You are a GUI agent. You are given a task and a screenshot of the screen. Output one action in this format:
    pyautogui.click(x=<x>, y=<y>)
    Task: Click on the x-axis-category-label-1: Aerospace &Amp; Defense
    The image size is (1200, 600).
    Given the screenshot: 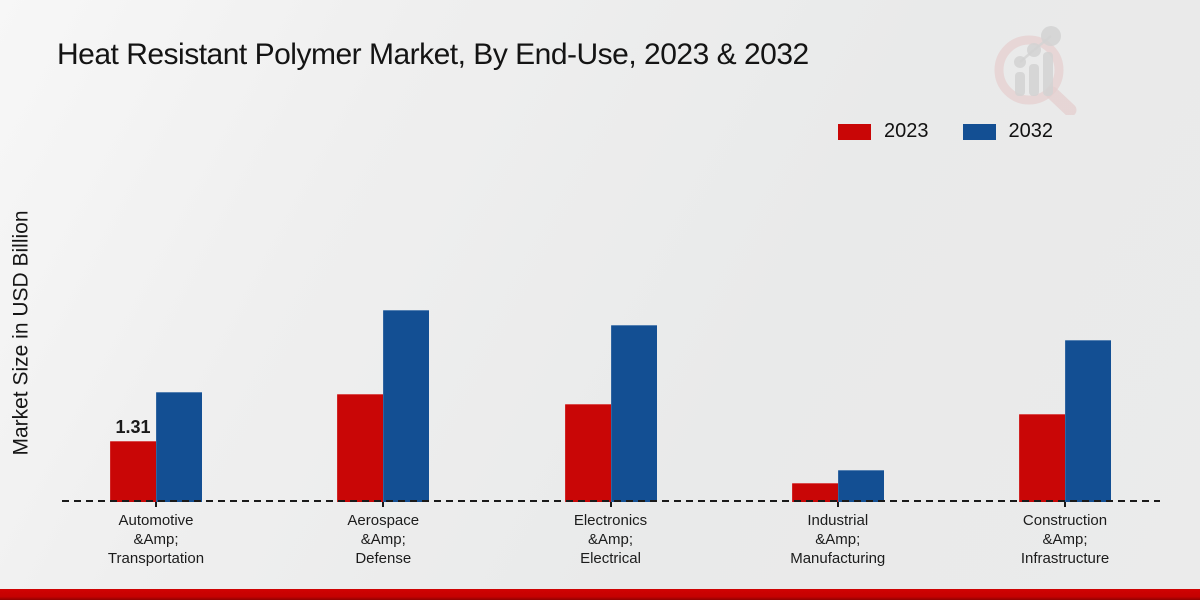 What is the action you would take?
    pyautogui.click(x=383, y=539)
    